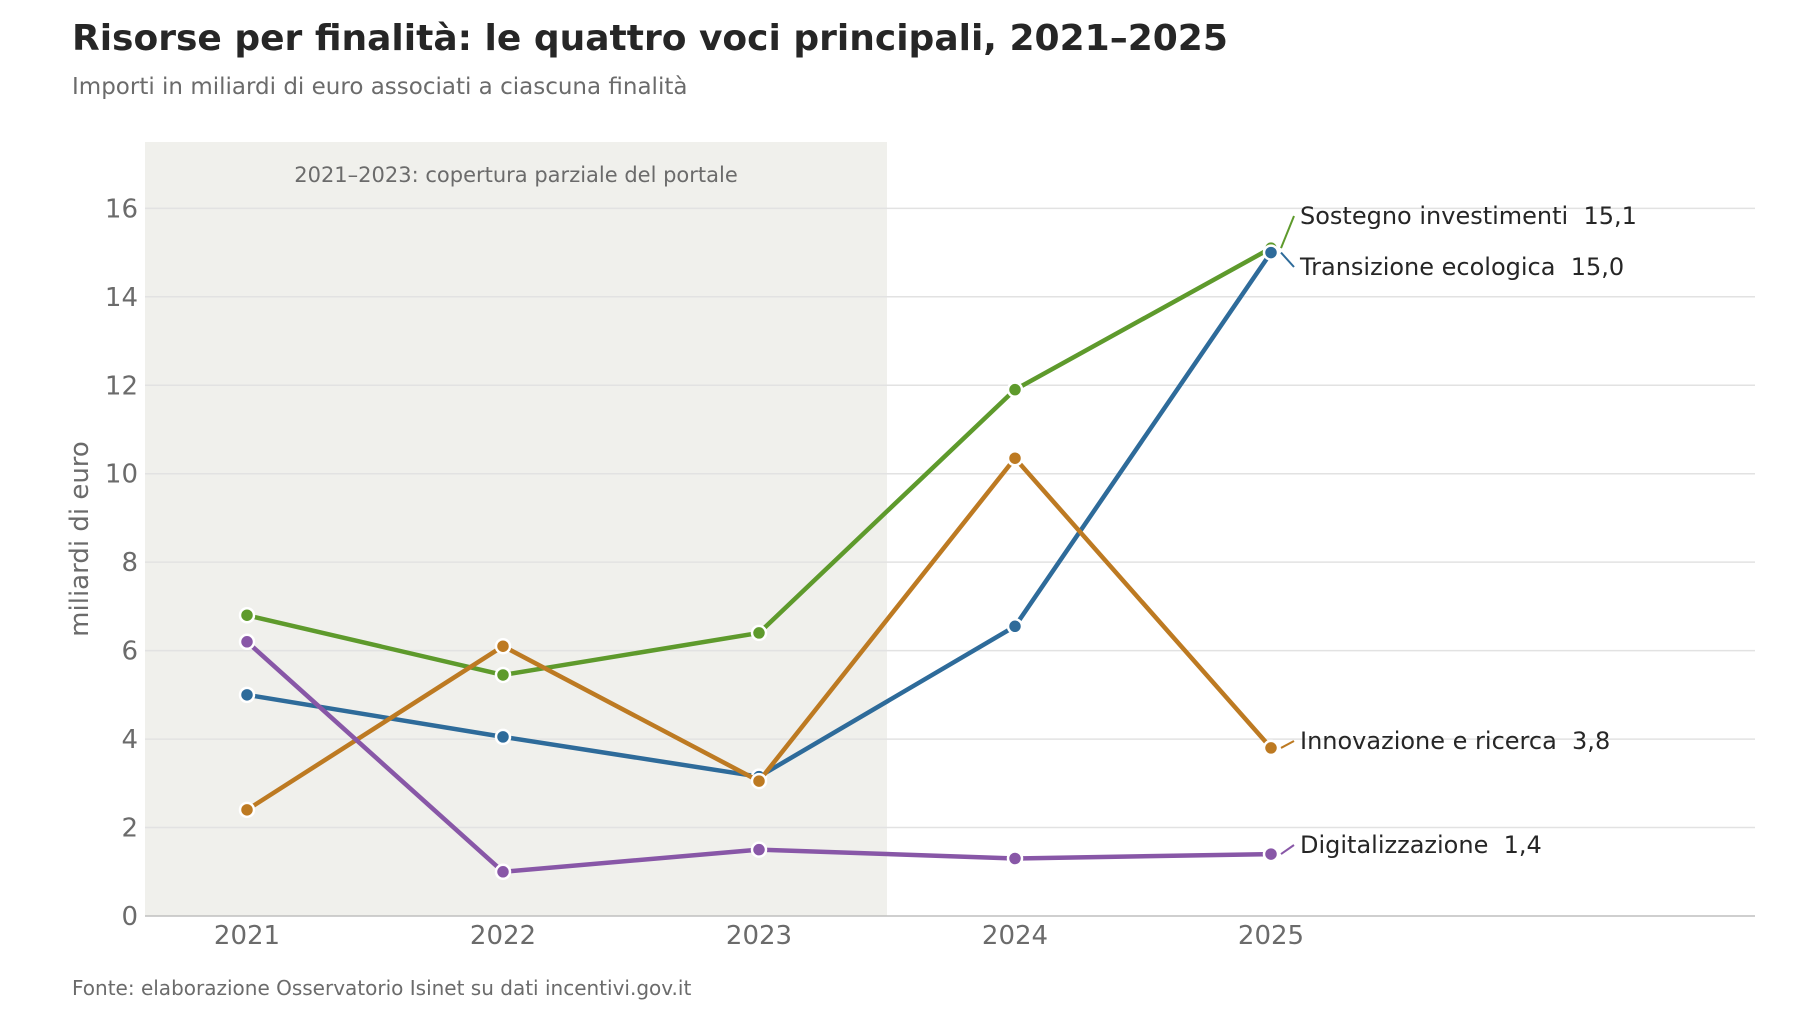  What do you see at coordinates (1015, 936) in the screenshot?
I see `x-tick-label: 2024` at bounding box center [1015, 936].